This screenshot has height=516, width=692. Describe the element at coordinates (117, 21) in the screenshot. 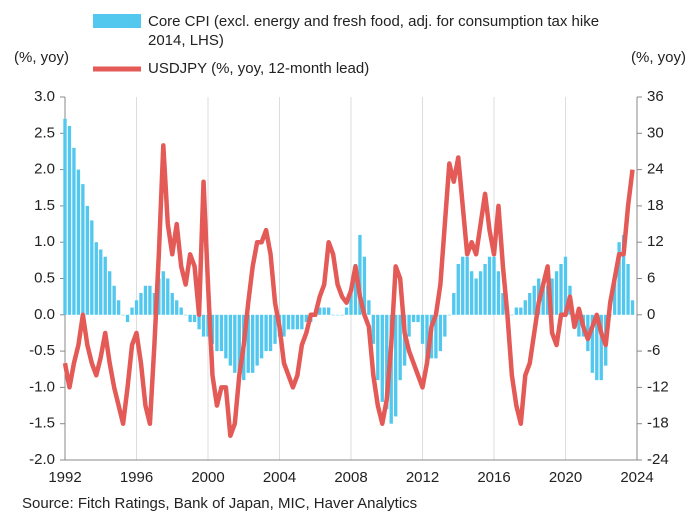

I see `legend-bar-swatch` at that location.